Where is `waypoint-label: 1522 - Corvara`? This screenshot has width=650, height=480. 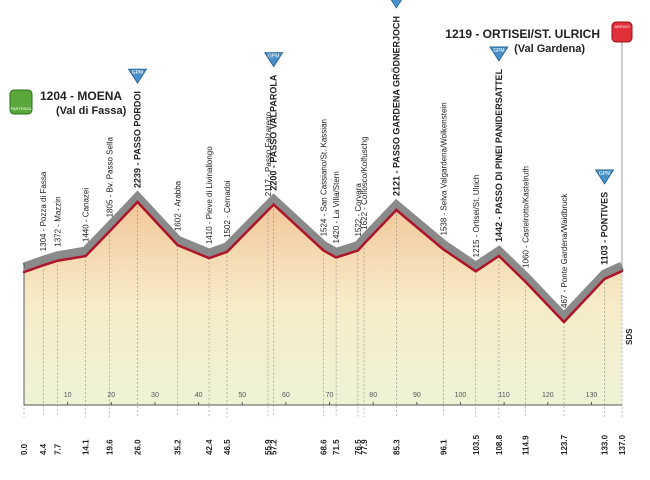 waypoint-label: 1522 - Corvara is located at coordinates (358, 210).